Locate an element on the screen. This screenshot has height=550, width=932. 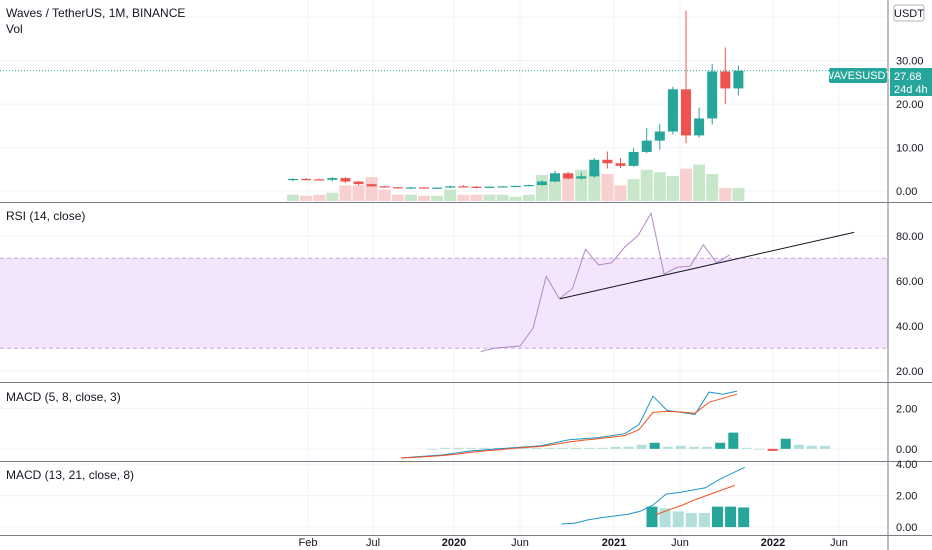
x-tick-label: 2021 is located at coordinates (614, 543).